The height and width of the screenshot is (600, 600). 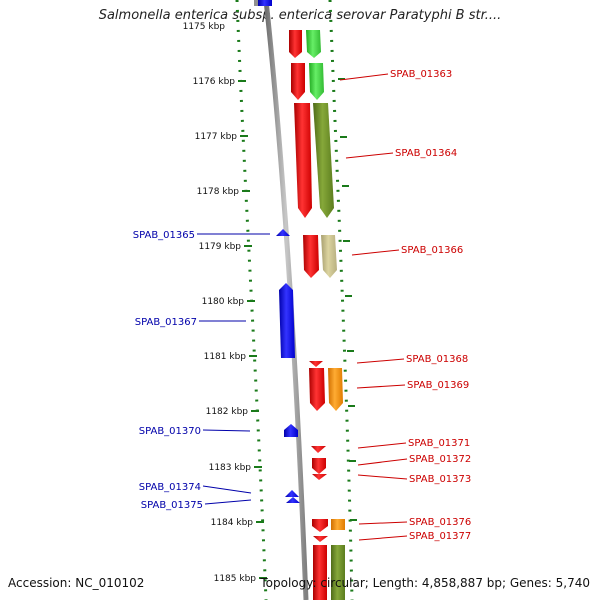 I want to click on gene-label-right: SPAB_01376, so click(x=440, y=522).